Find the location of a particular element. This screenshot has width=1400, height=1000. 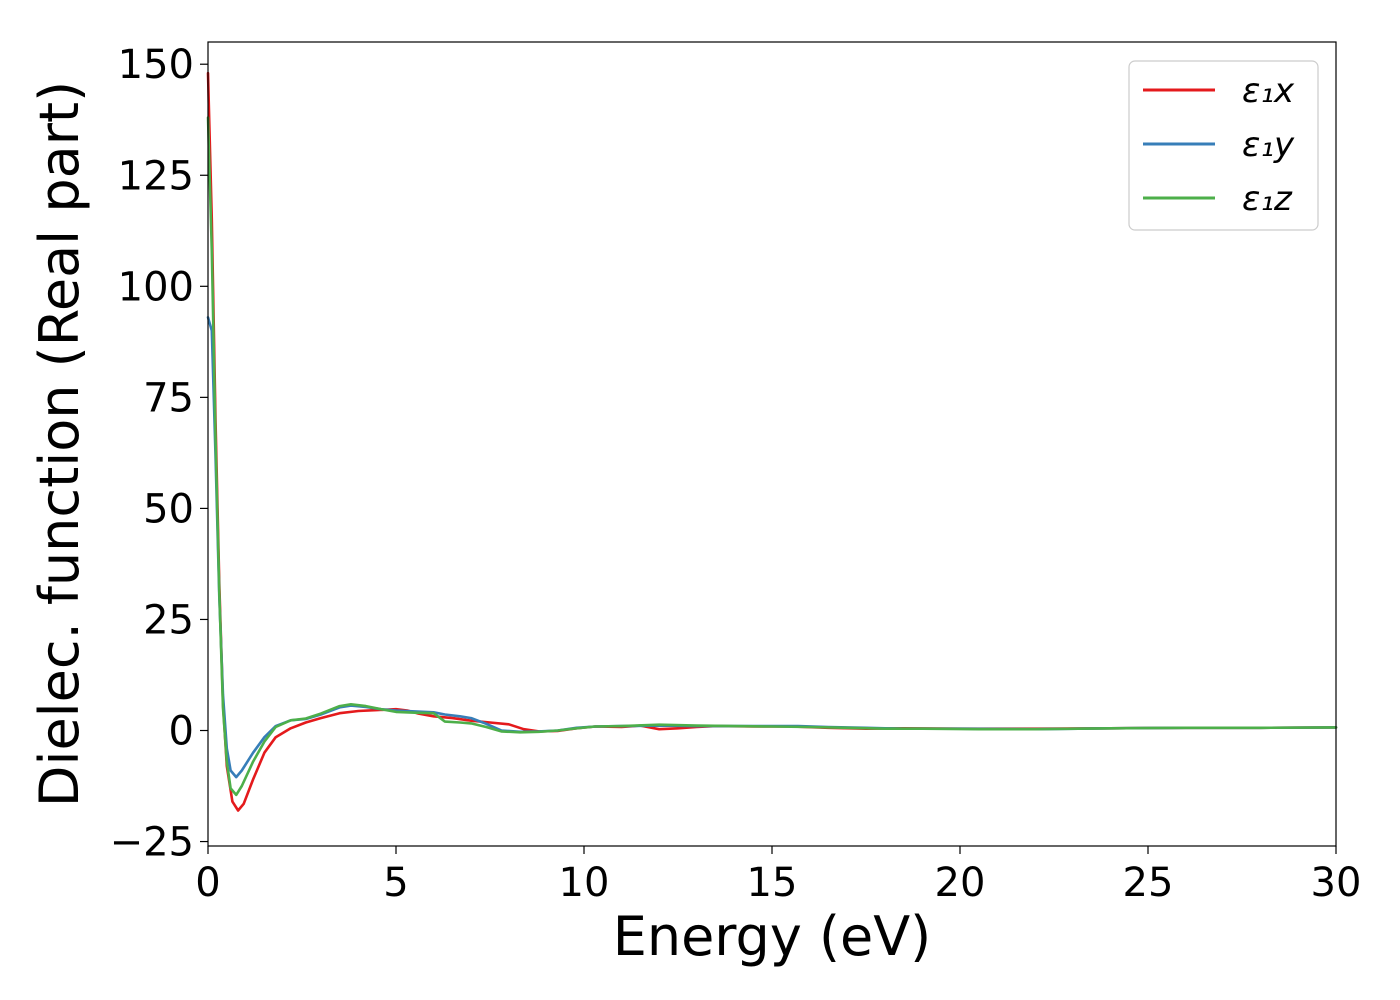

x-axis-ticks: 0 5 10 15 20 25 30 is located at coordinates (778, 876).